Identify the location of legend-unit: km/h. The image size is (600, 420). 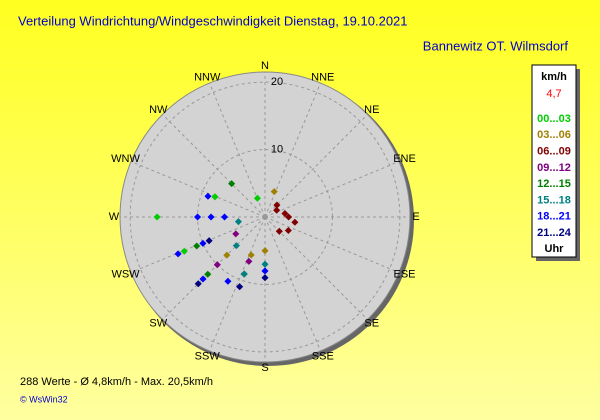
(554, 77).